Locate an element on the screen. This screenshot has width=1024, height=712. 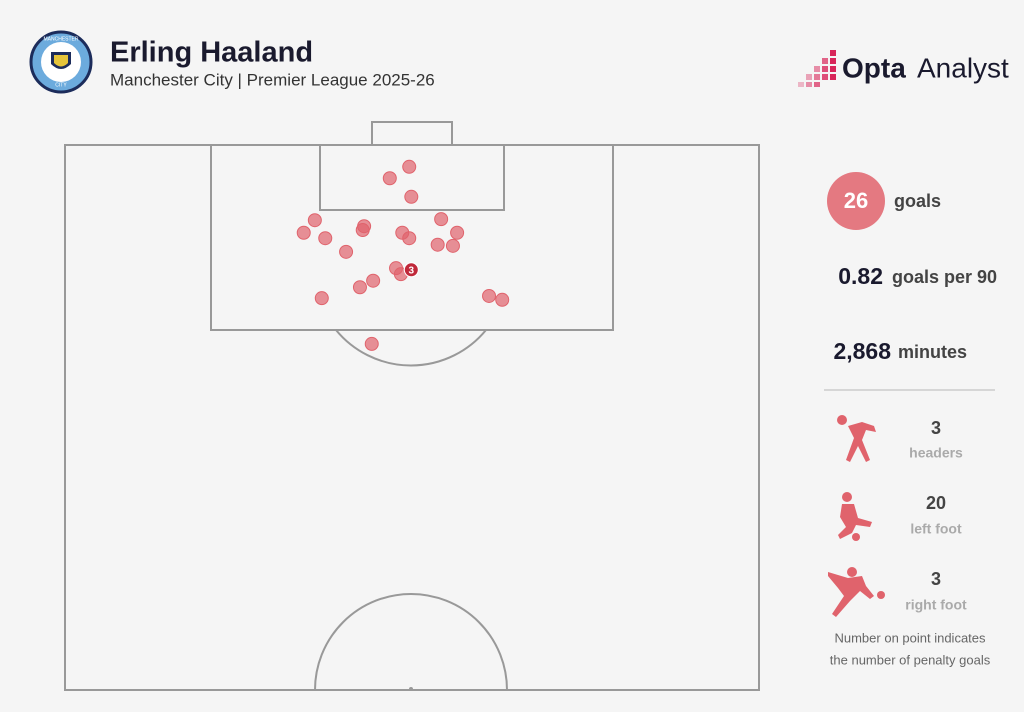
goals-value: 26 is located at coordinates (856, 200).